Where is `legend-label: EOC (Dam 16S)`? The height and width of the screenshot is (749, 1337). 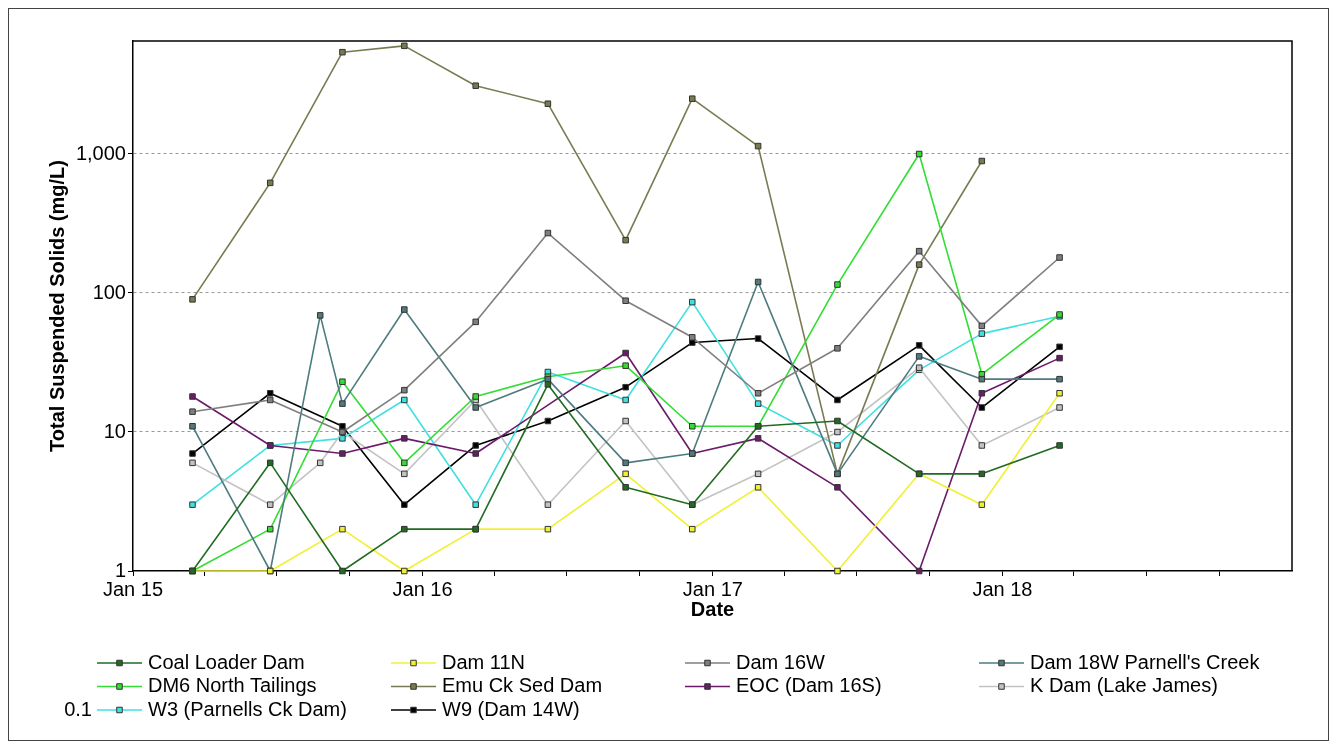
legend-label: EOC (Dam 16S) is located at coordinates (809, 685).